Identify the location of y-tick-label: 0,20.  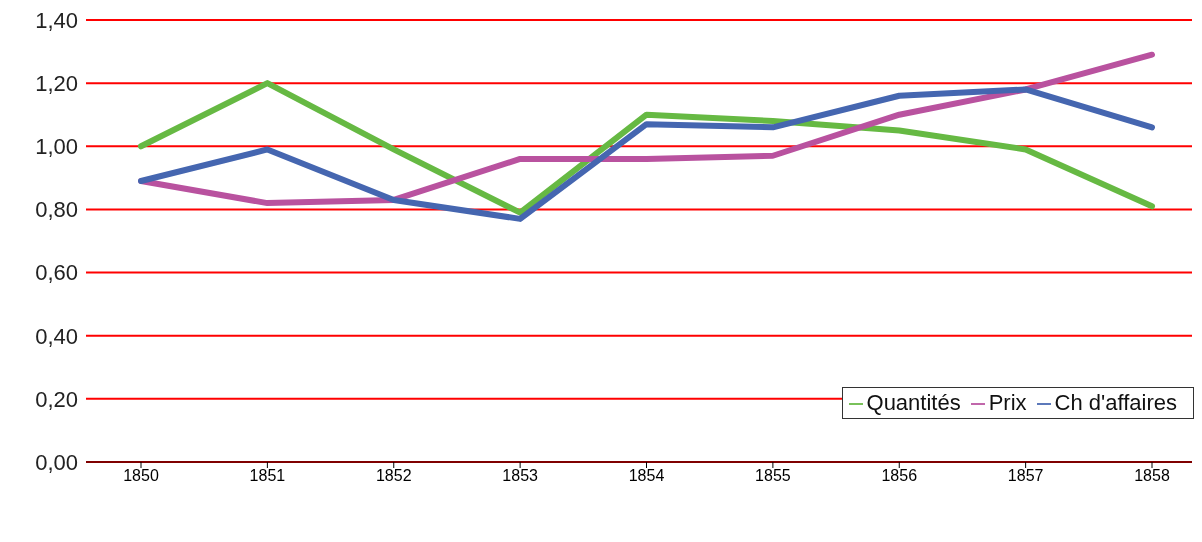
(56, 399).